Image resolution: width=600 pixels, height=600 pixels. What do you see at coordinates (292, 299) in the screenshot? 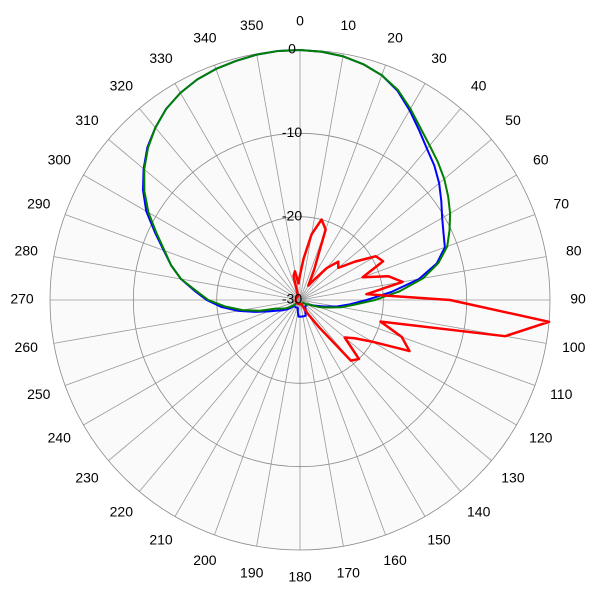
I see `radial-tick-label: -30` at bounding box center [292, 299].